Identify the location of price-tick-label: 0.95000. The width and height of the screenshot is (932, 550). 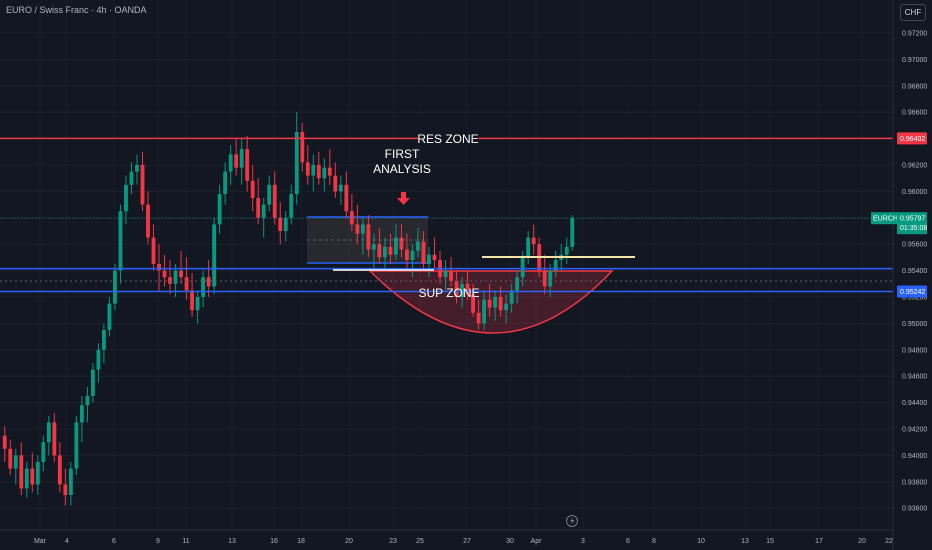
(914, 324).